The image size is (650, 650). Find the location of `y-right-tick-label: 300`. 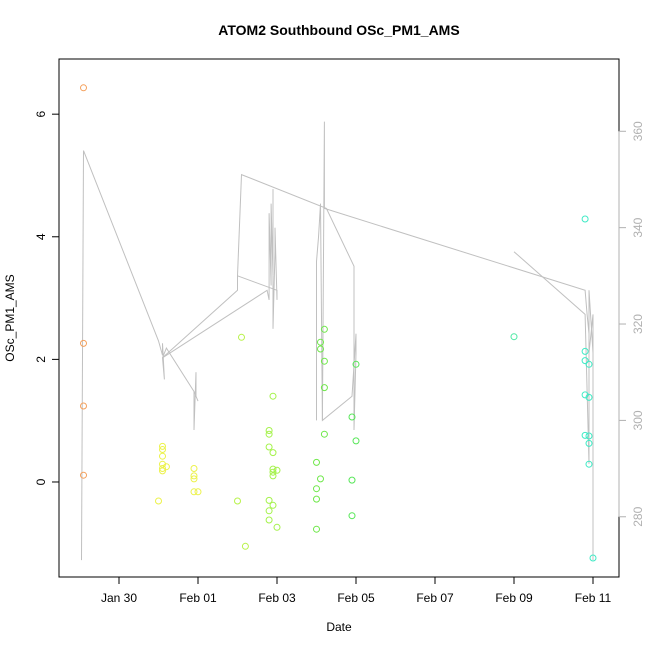

y-right-tick-label: 300 is located at coordinates (638, 420).